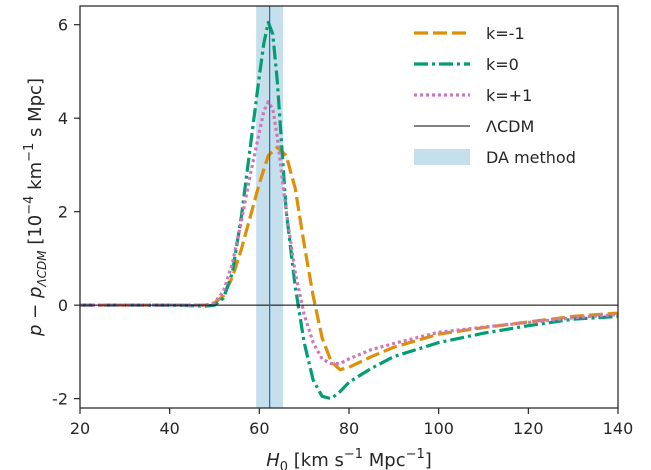 The width and height of the screenshot is (651, 470). I want to click on x-tick-label: 120, so click(528, 428).